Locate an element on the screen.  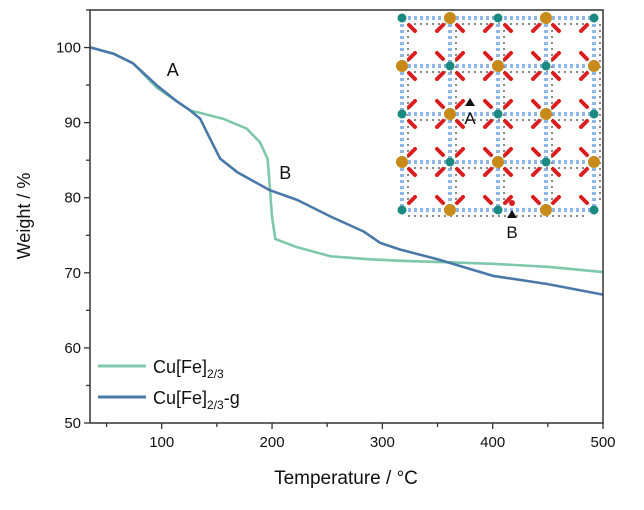
x-tick-label: 400 is located at coordinates (492, 442).